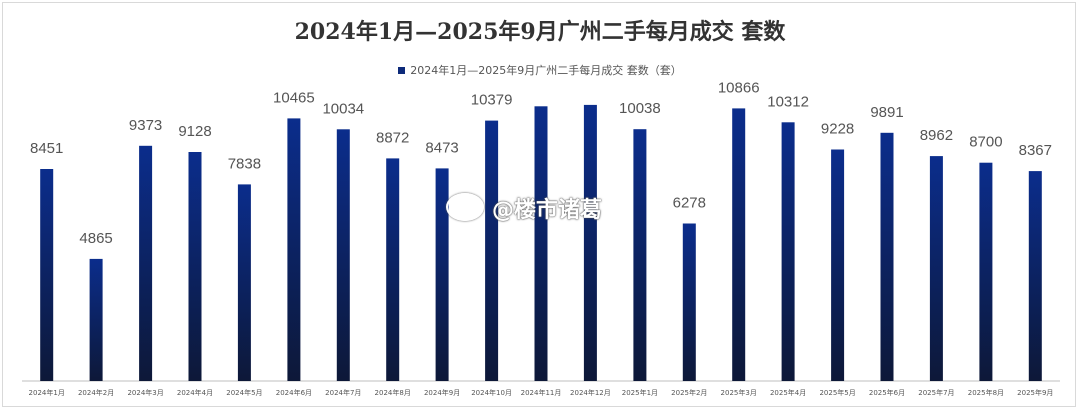  I want to click on x-tick-label: 2025年5月, so click(837, 392).